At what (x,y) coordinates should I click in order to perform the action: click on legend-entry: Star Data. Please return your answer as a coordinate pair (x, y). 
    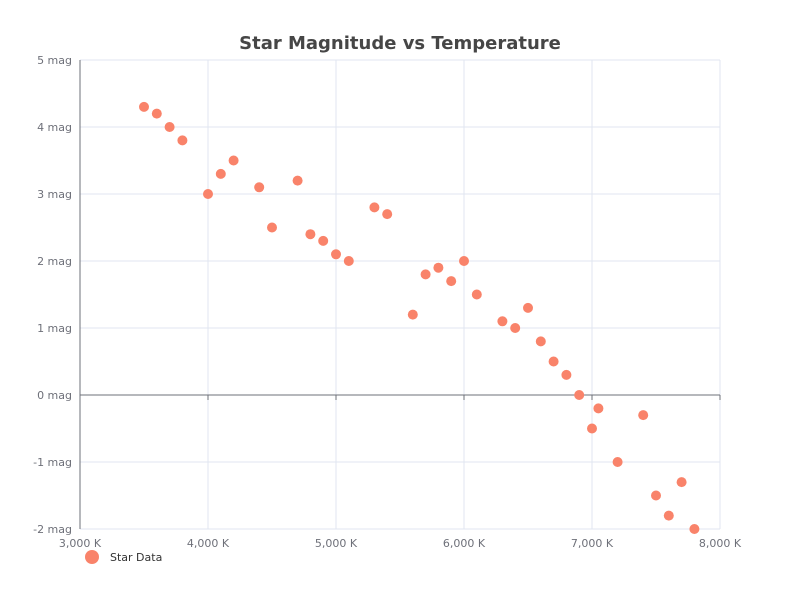
    Looking at the image, I should click on (123, 557).